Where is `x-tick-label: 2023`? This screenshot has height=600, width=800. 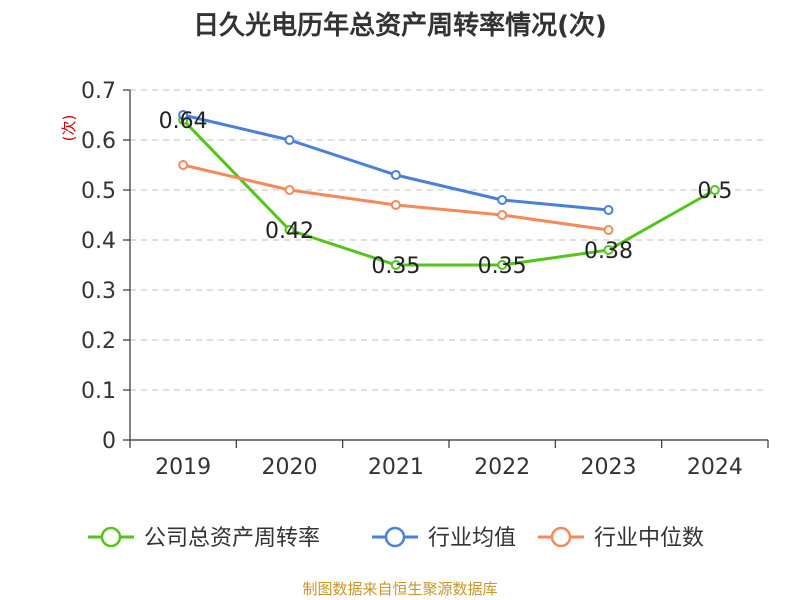 x-tick-label: 2023 is located at coordinates (609, 467).